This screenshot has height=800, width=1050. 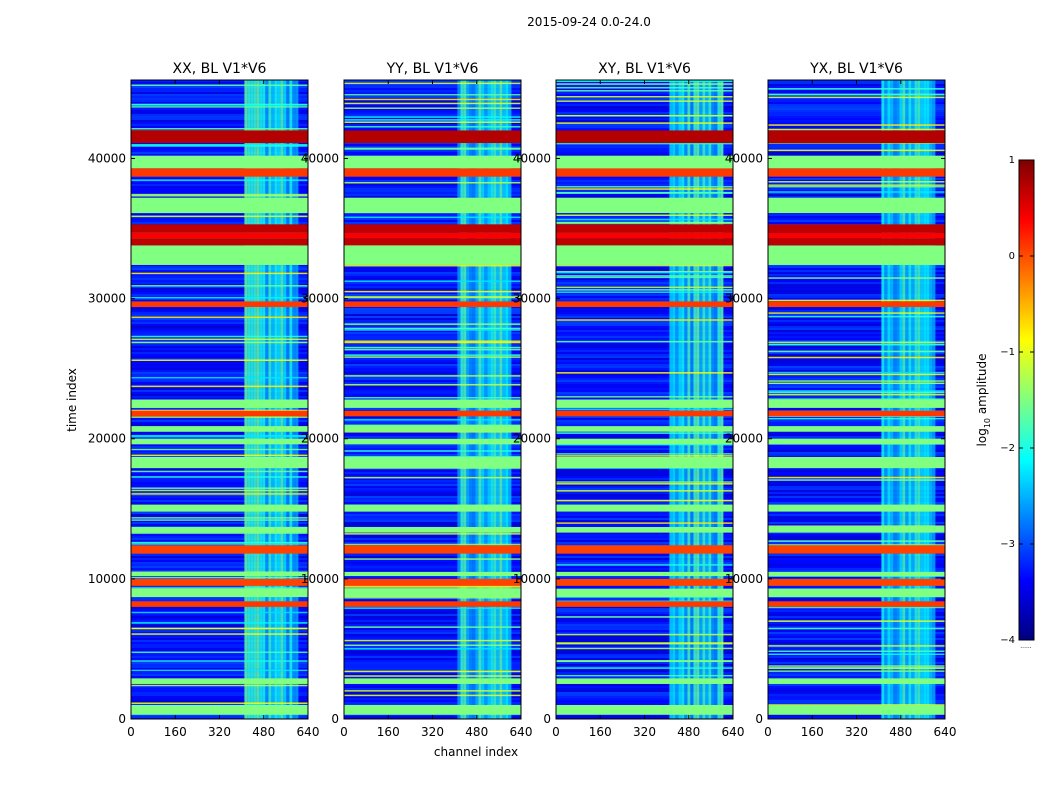 I want to click on y-tick-label: 30000, so click(x=320, y=299).